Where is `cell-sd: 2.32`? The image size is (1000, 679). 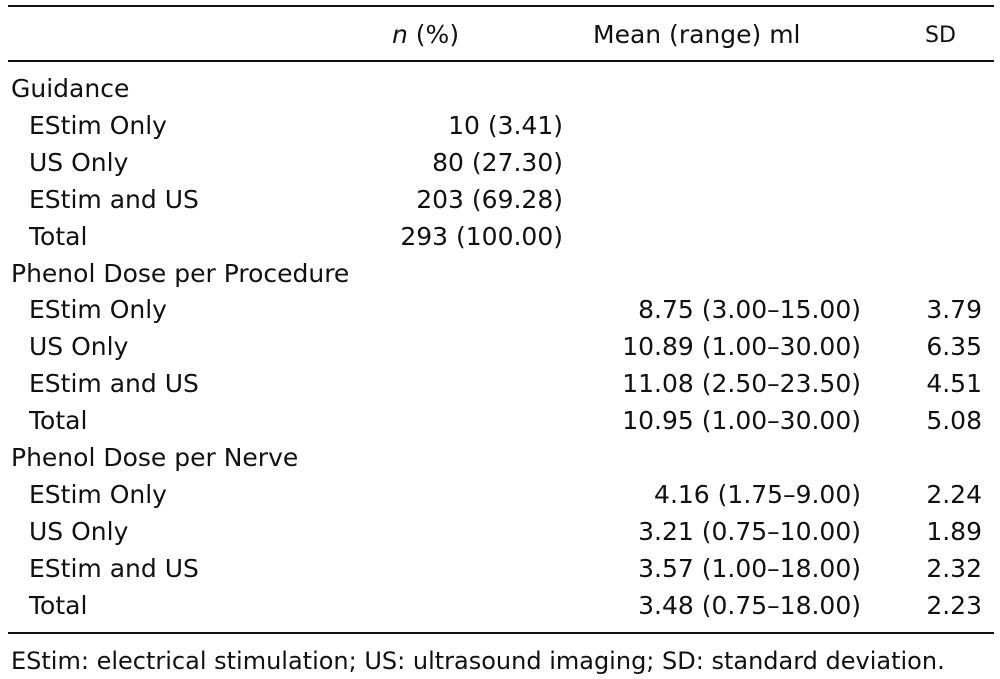 cell-sd: 2.32 is located at coordinates (954, 568).